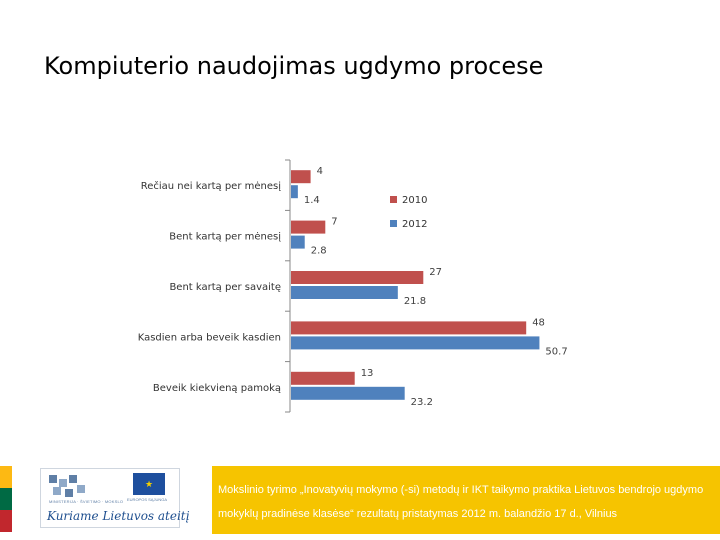  I want to click on data-label-2010: 4, so click(320, 171).